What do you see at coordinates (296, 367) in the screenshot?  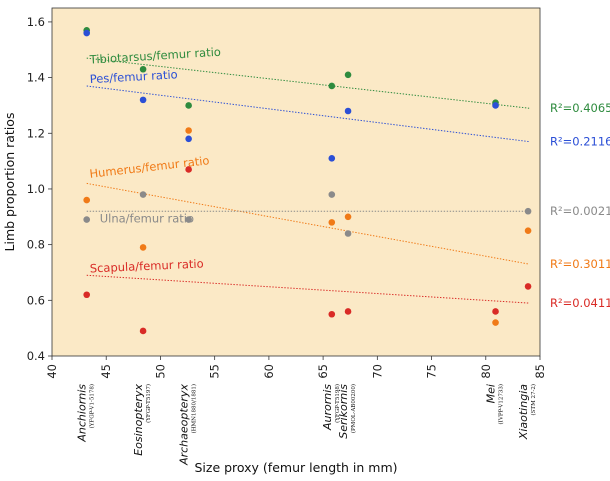 I see `x-axis-ticks: 40 45 50 55 60 65 70 75 80 85` at bounding box center [296, 367].